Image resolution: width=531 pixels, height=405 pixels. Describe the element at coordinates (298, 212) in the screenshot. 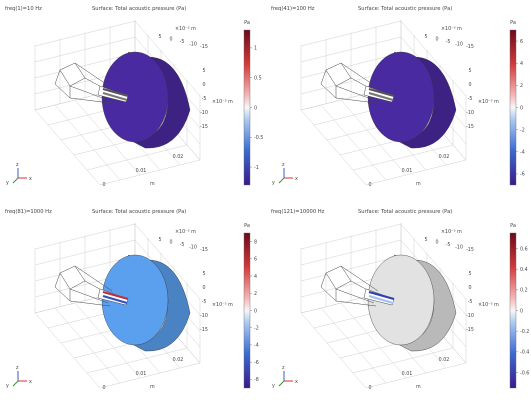

I see `param-label: freq(121)=10000 Hz` at that location.